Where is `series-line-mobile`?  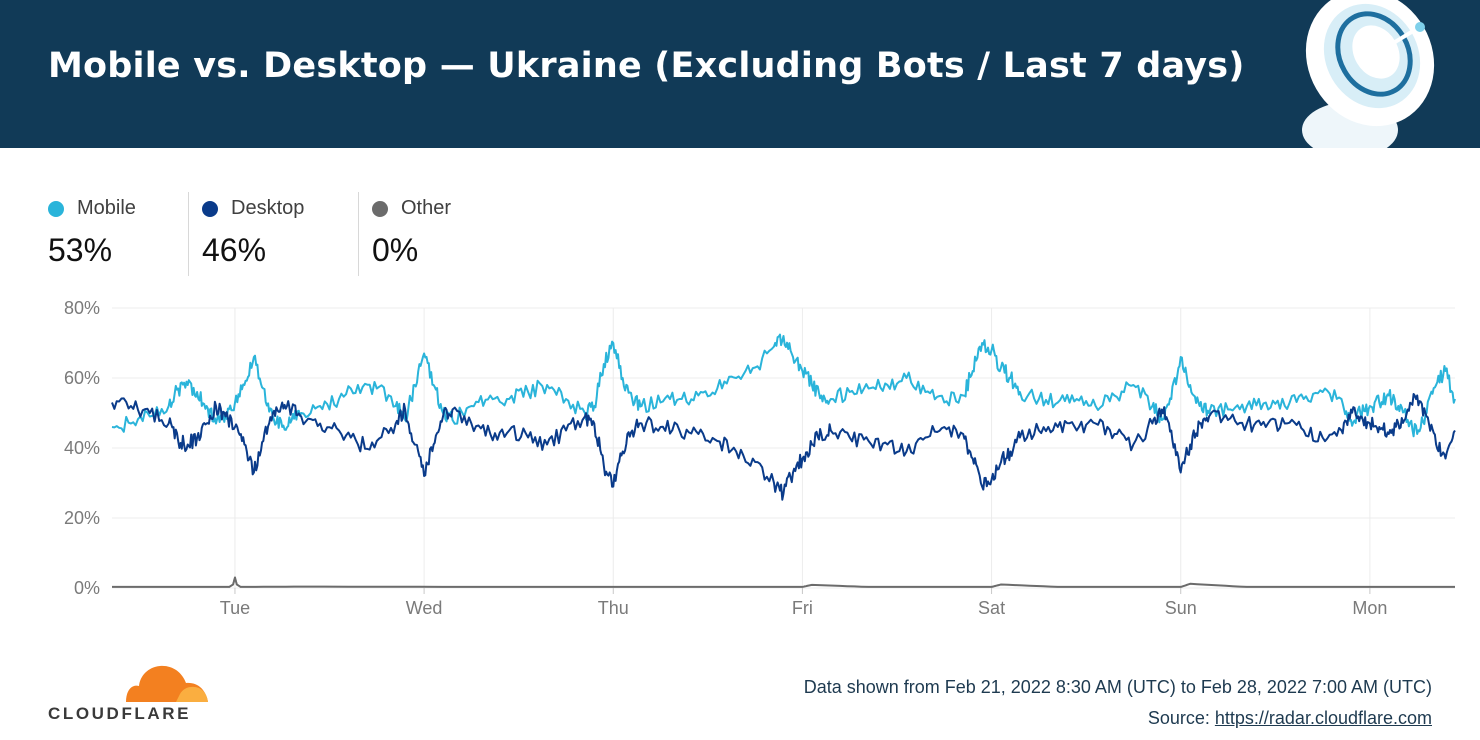
series-line-mobile is located at coordinates (783, 385).